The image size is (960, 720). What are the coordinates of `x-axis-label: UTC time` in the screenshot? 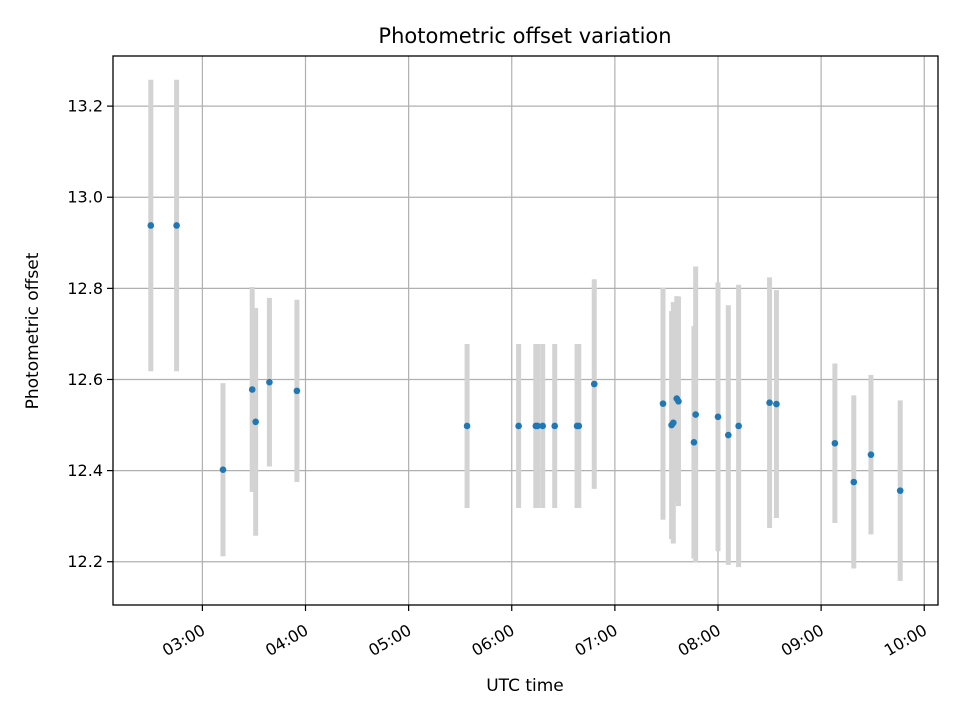 It's located at (525, 686).